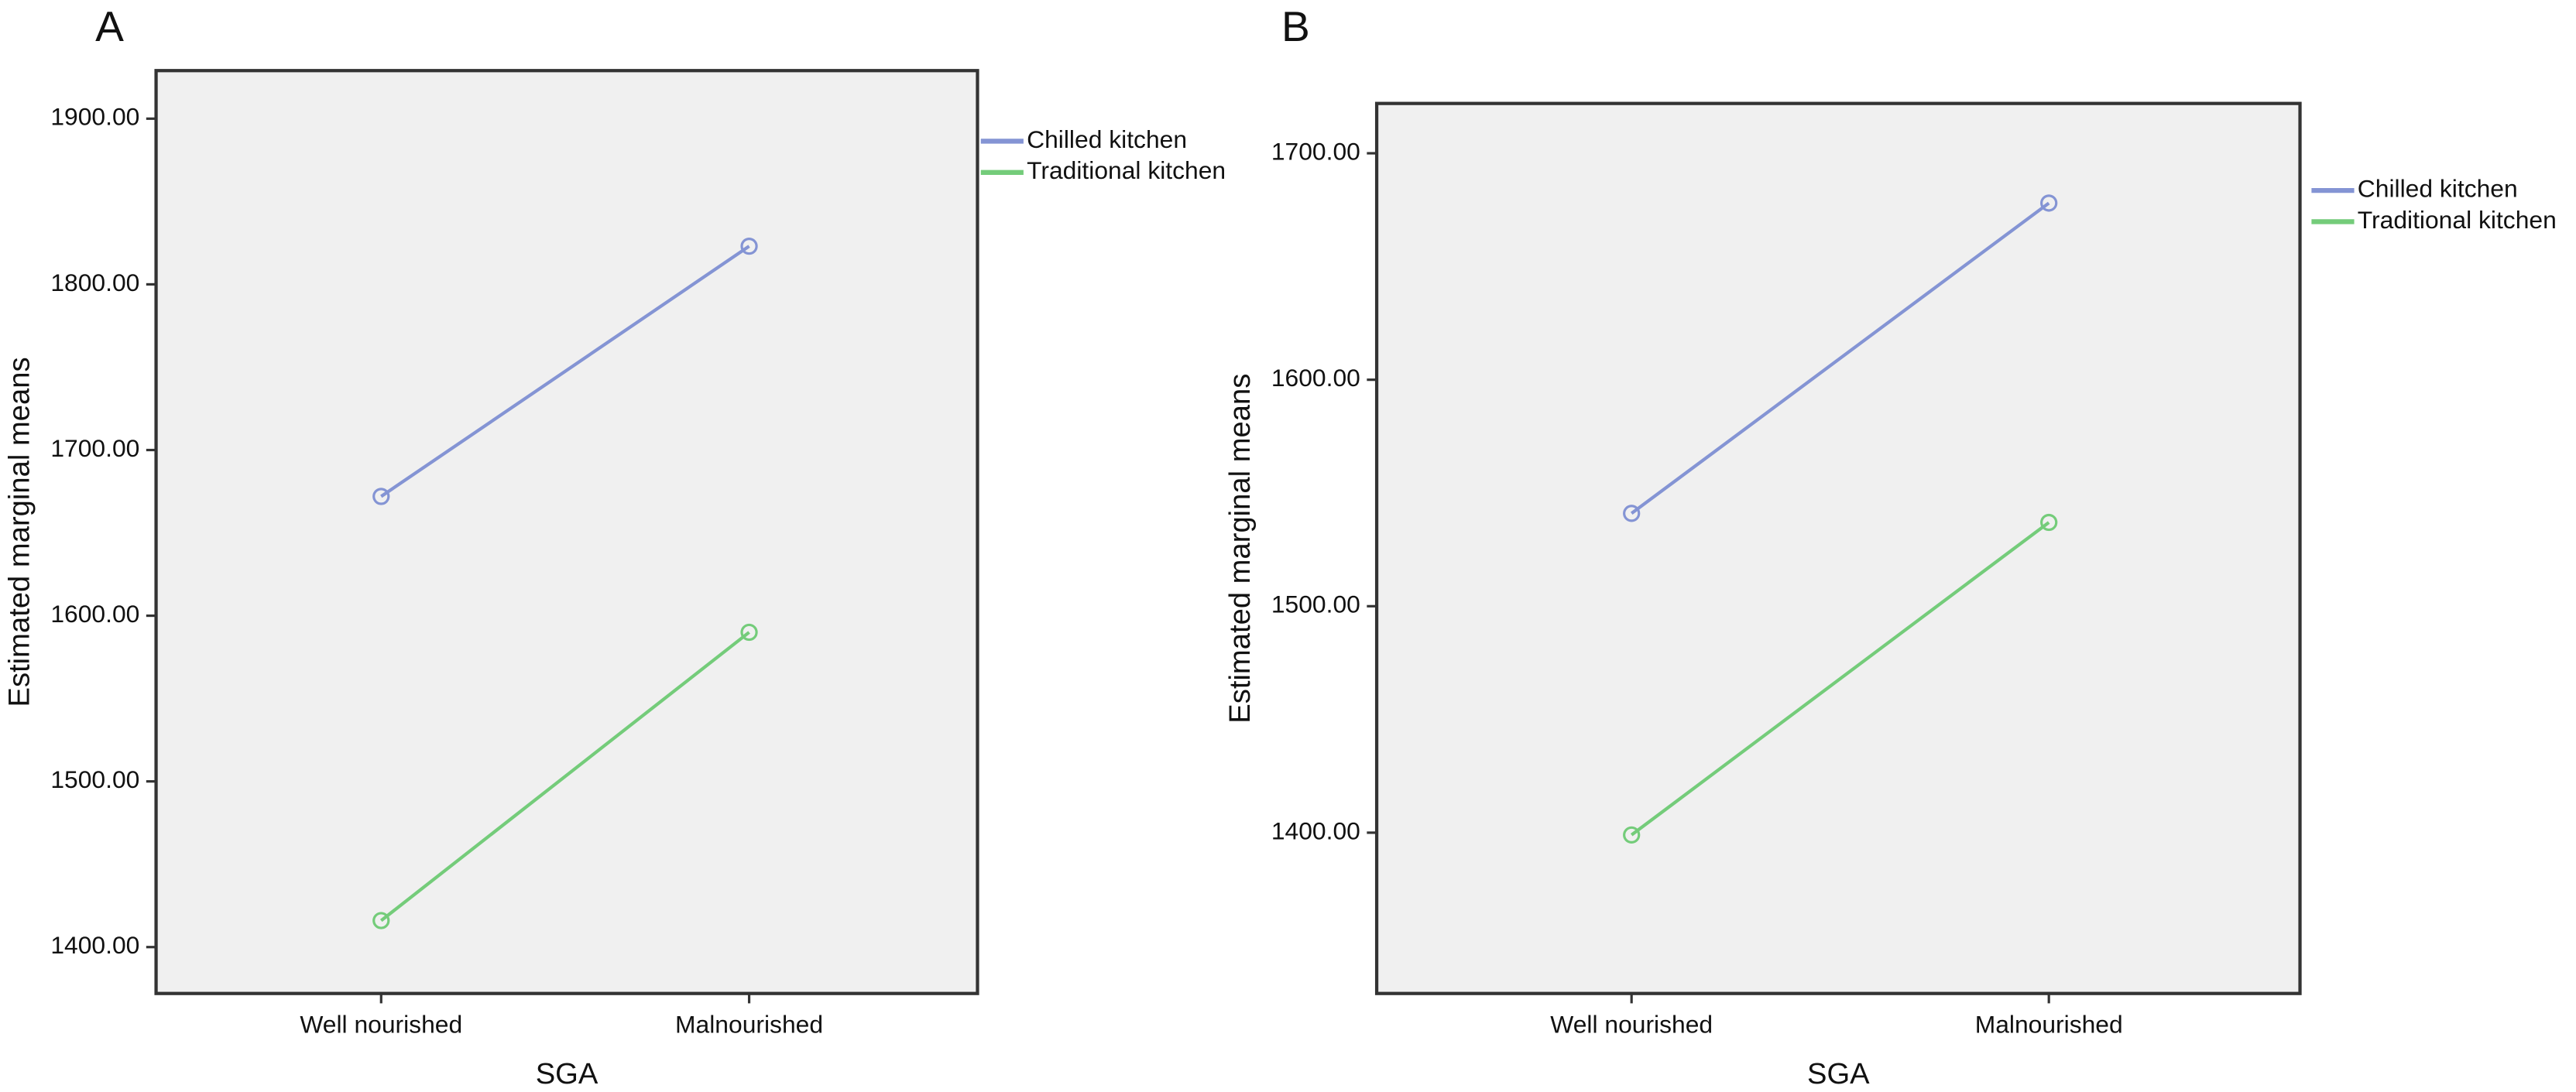 This screenshot has height=1092, width=2576. I want to click on y-tick-label: 1800.00, so click(94, 282).